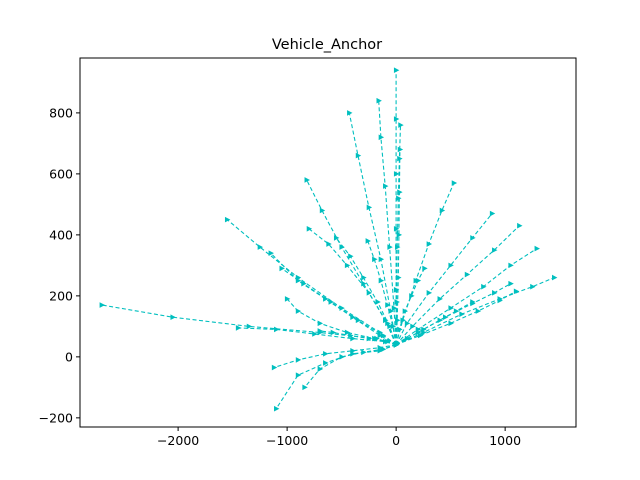 This screenshot has height=480, width=640. I want to click on y-tick-label: 0, so click(69, 356).